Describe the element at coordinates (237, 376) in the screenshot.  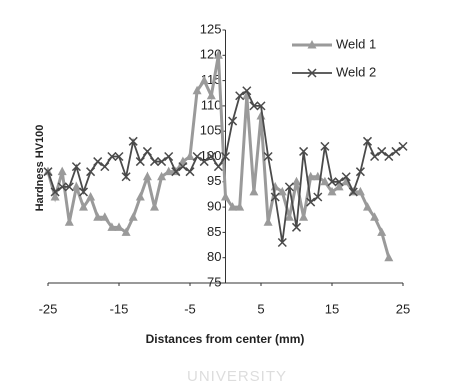
I see `watermark: UNIVERSITY` at that location.